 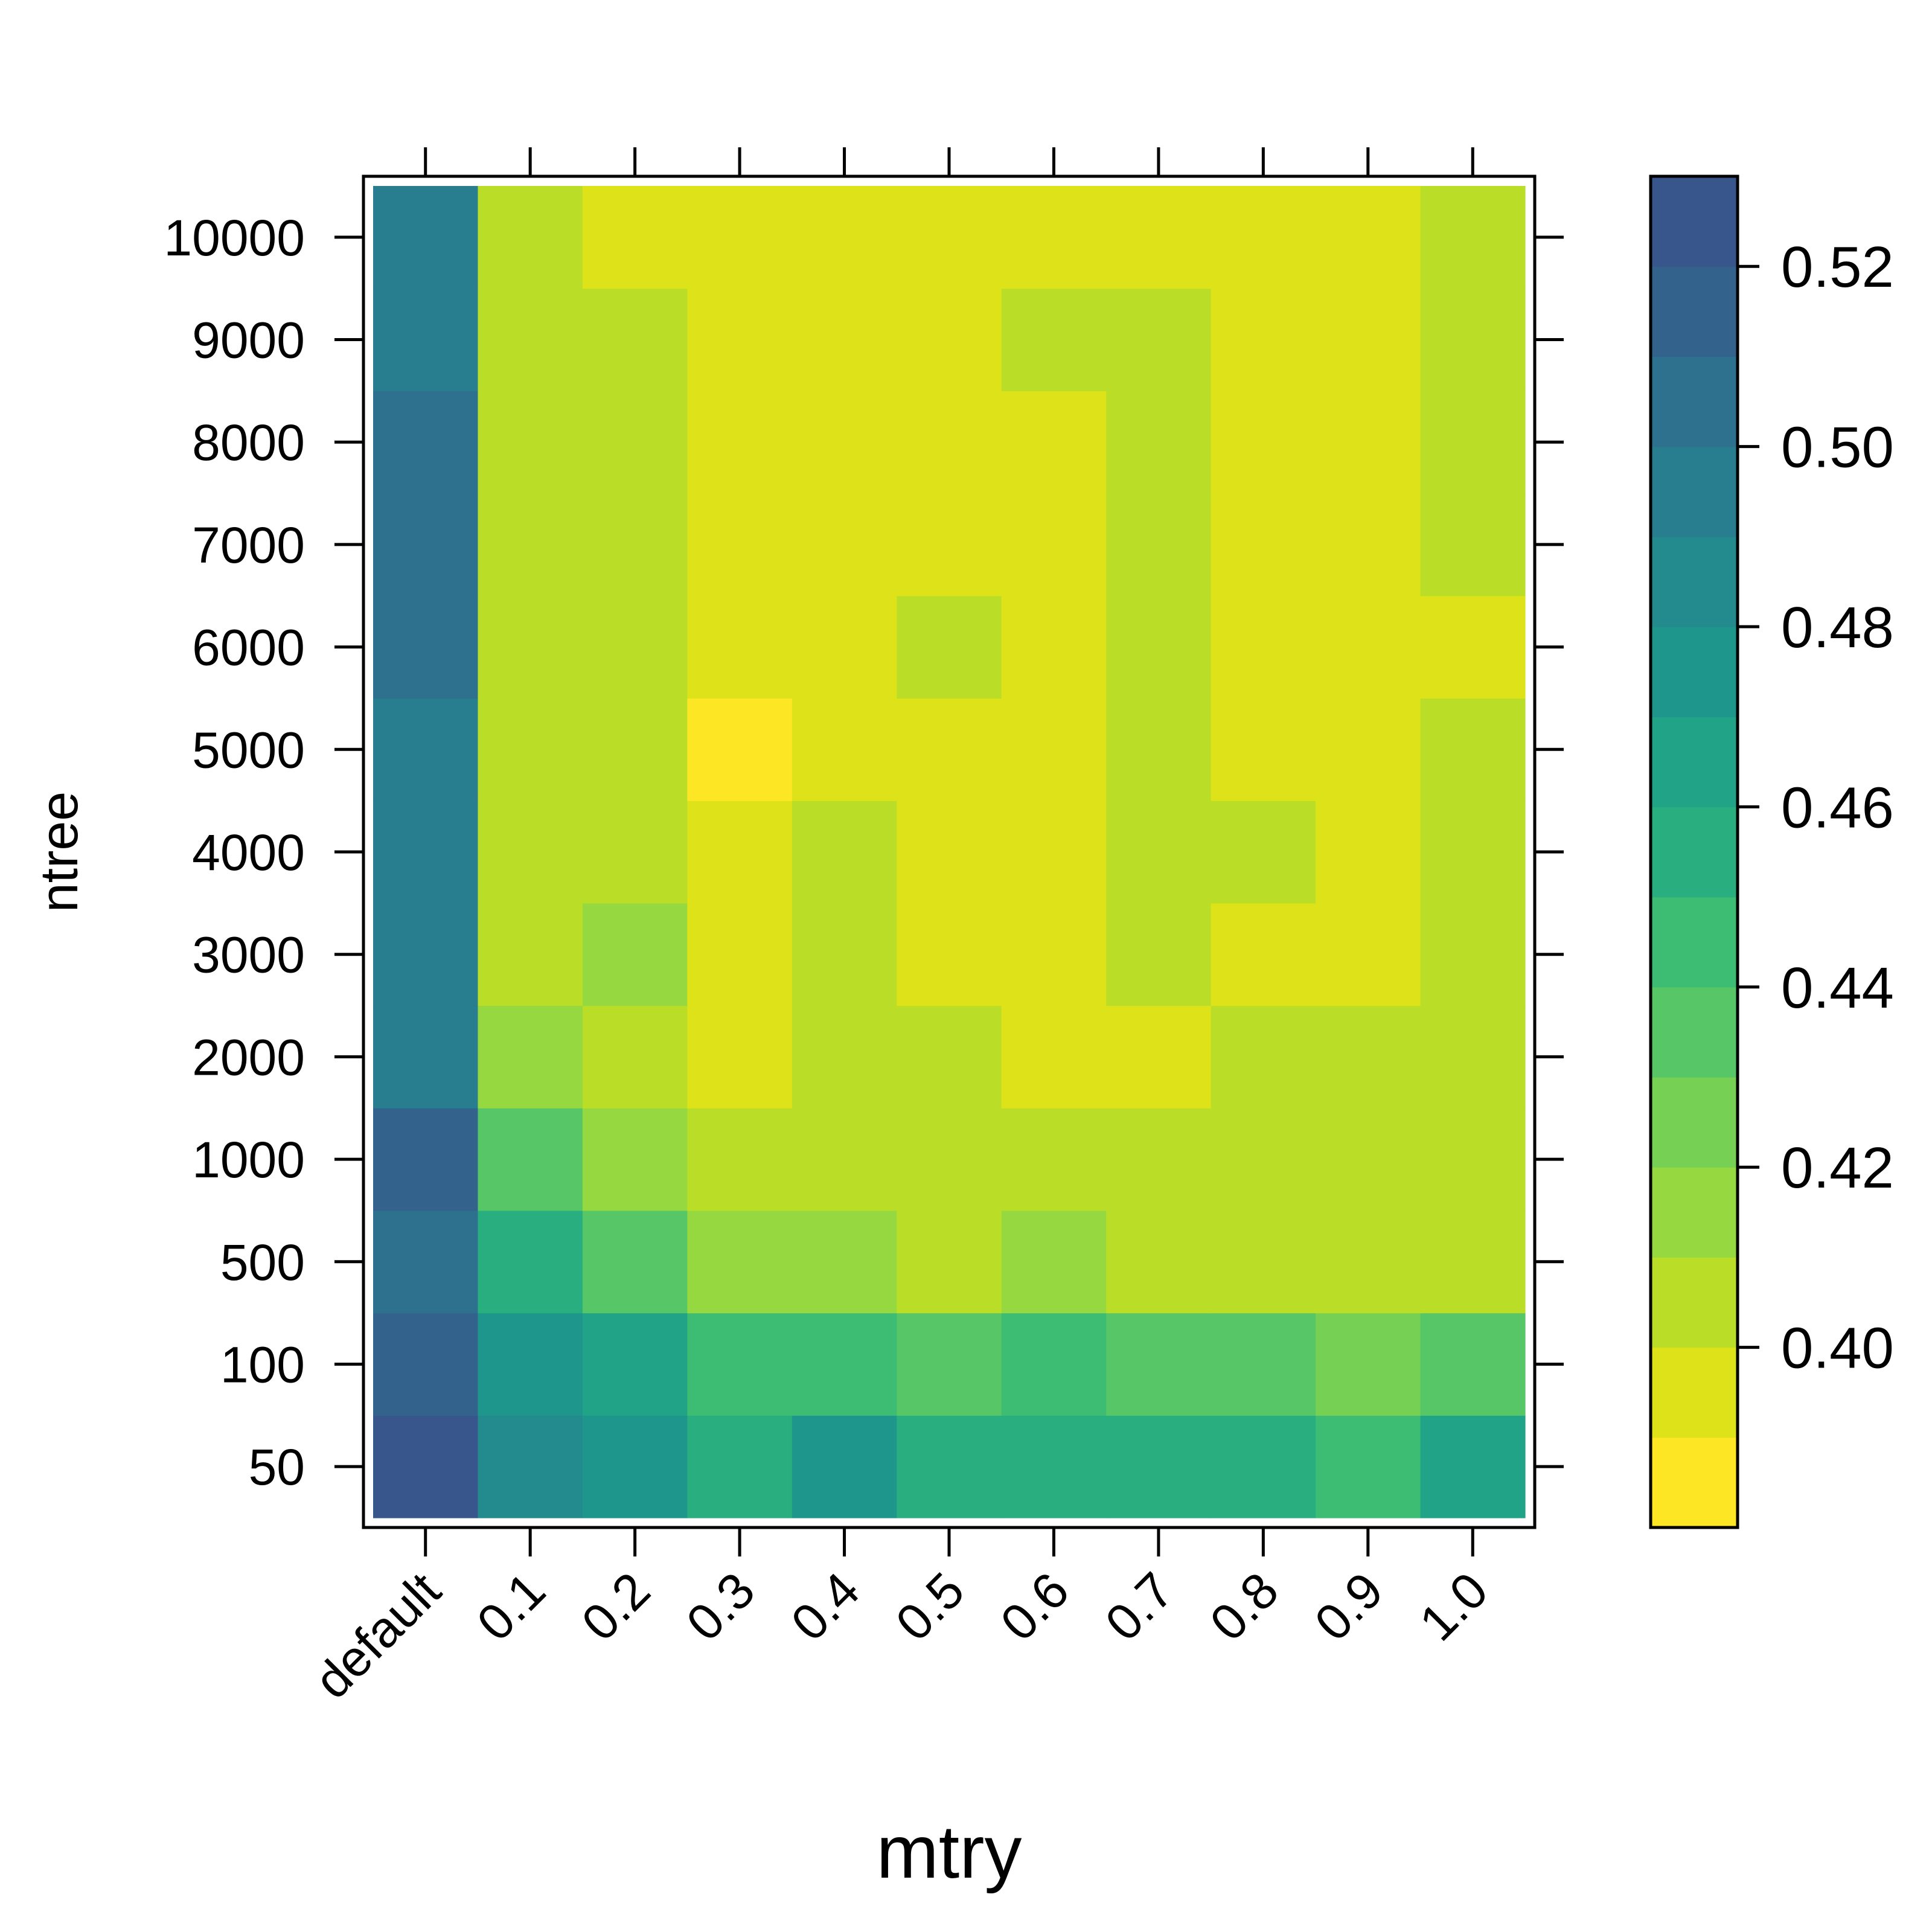 I want to click on colorbar-tick-label: 0.48, so click(x=1838, y=627).